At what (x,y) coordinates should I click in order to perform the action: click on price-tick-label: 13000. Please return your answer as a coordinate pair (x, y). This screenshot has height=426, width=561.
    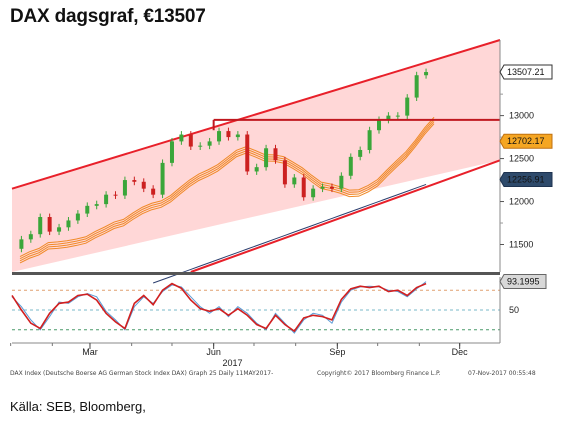
    Looking at the image, I should click on (521, 116).